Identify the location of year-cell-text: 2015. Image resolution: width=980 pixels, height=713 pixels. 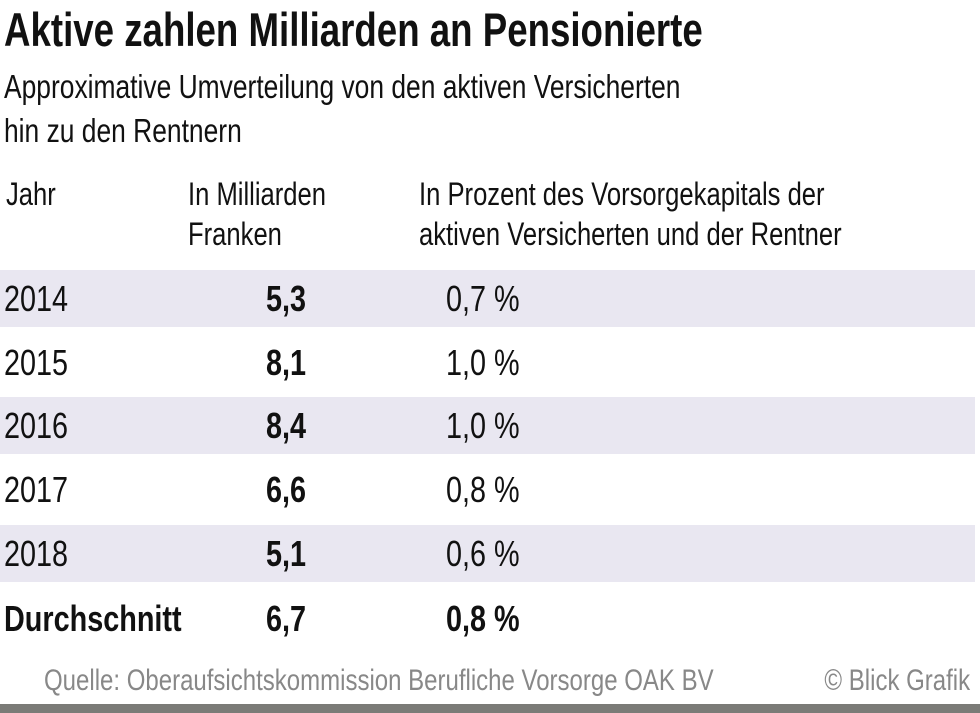
(36, 362).